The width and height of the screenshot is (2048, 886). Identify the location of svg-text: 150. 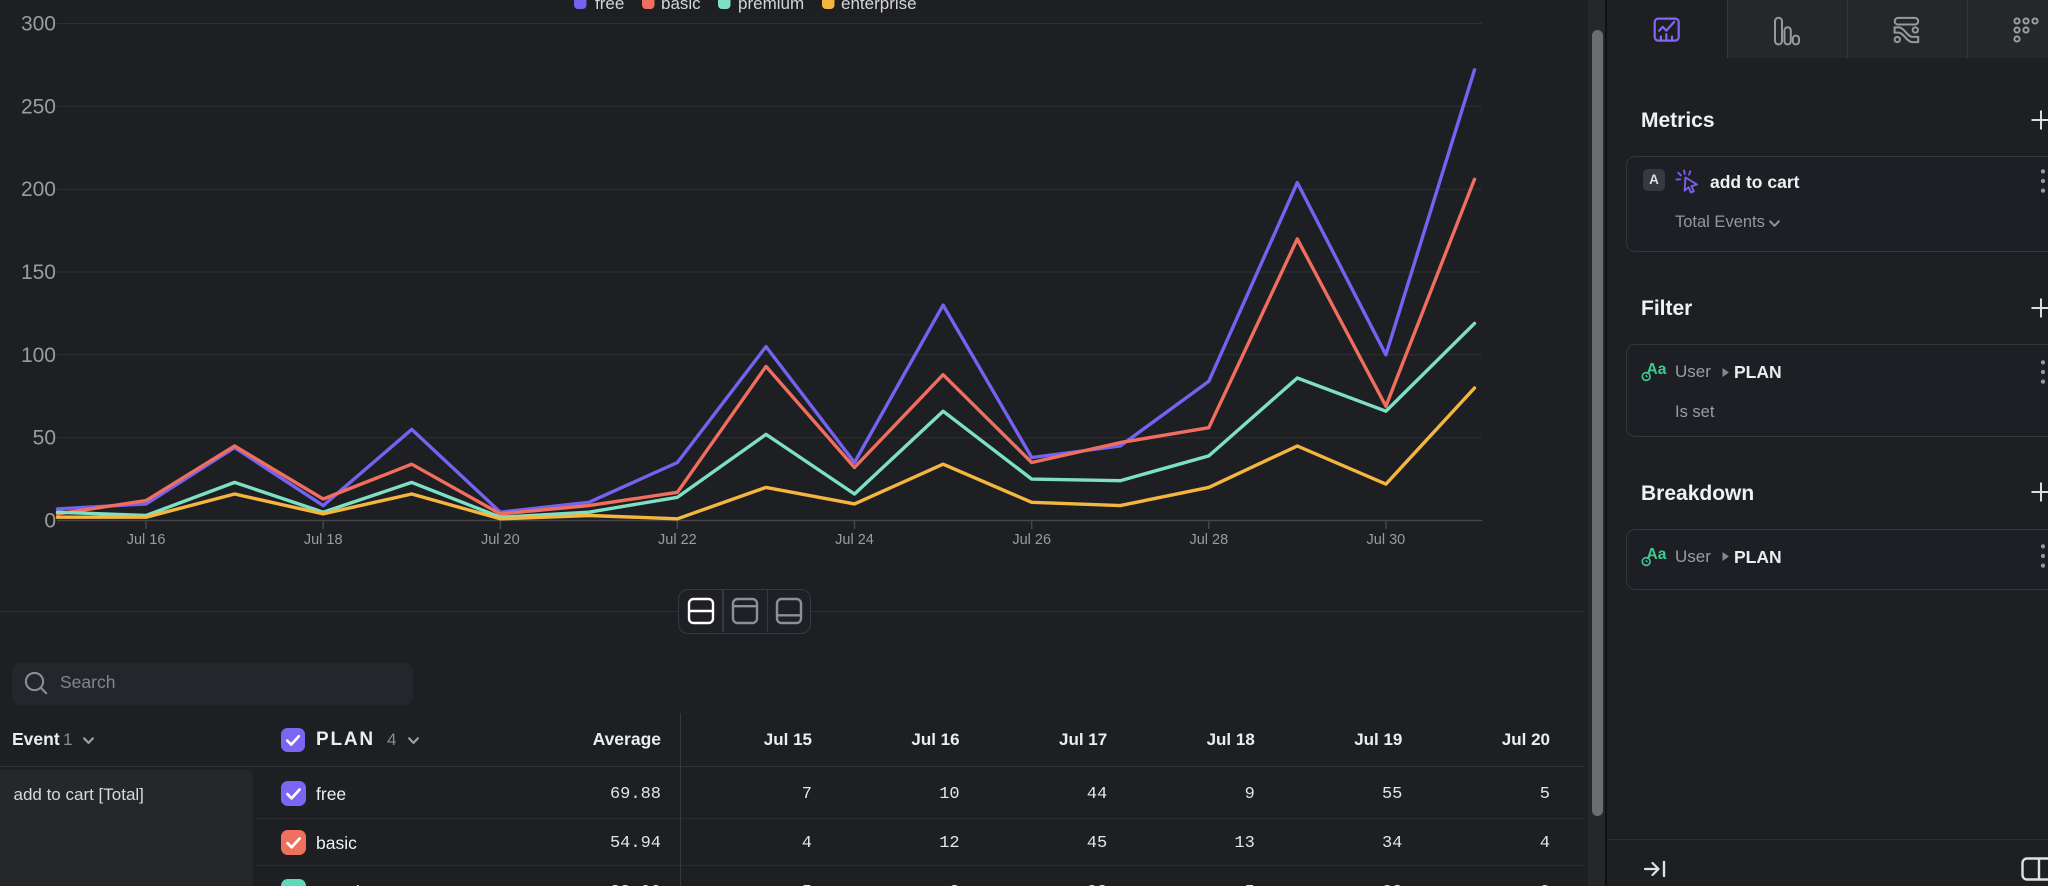
(38, 272).